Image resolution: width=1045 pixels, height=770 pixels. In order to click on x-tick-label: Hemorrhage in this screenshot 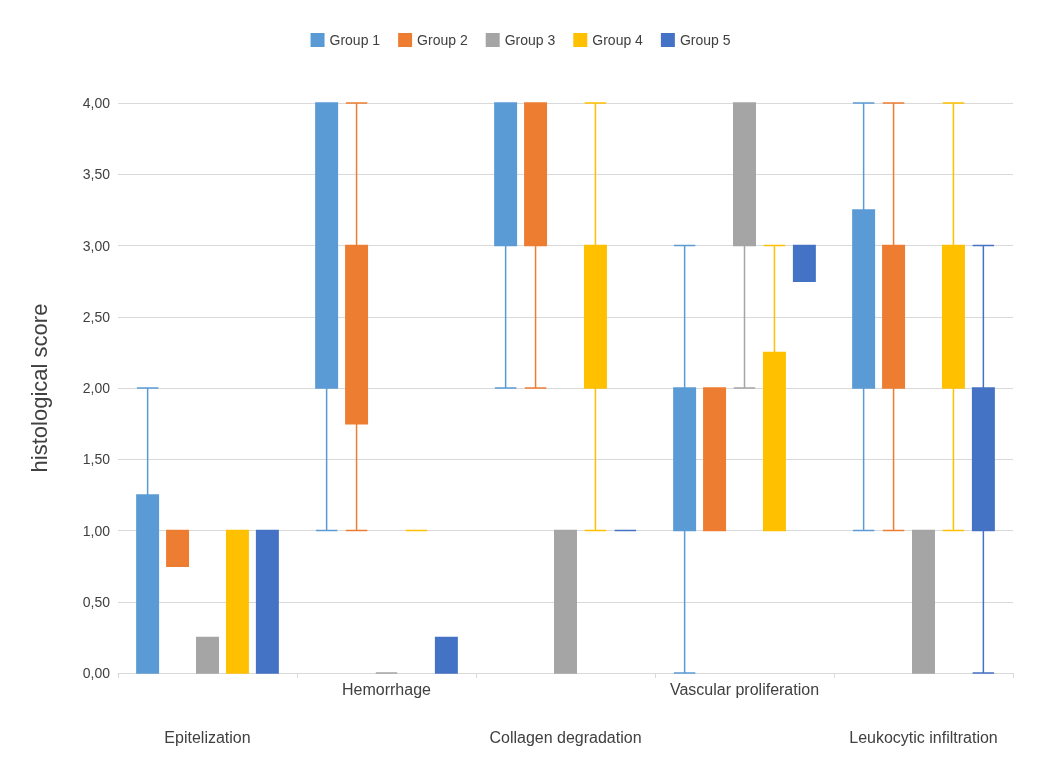, I will do `click(387, 689)`.